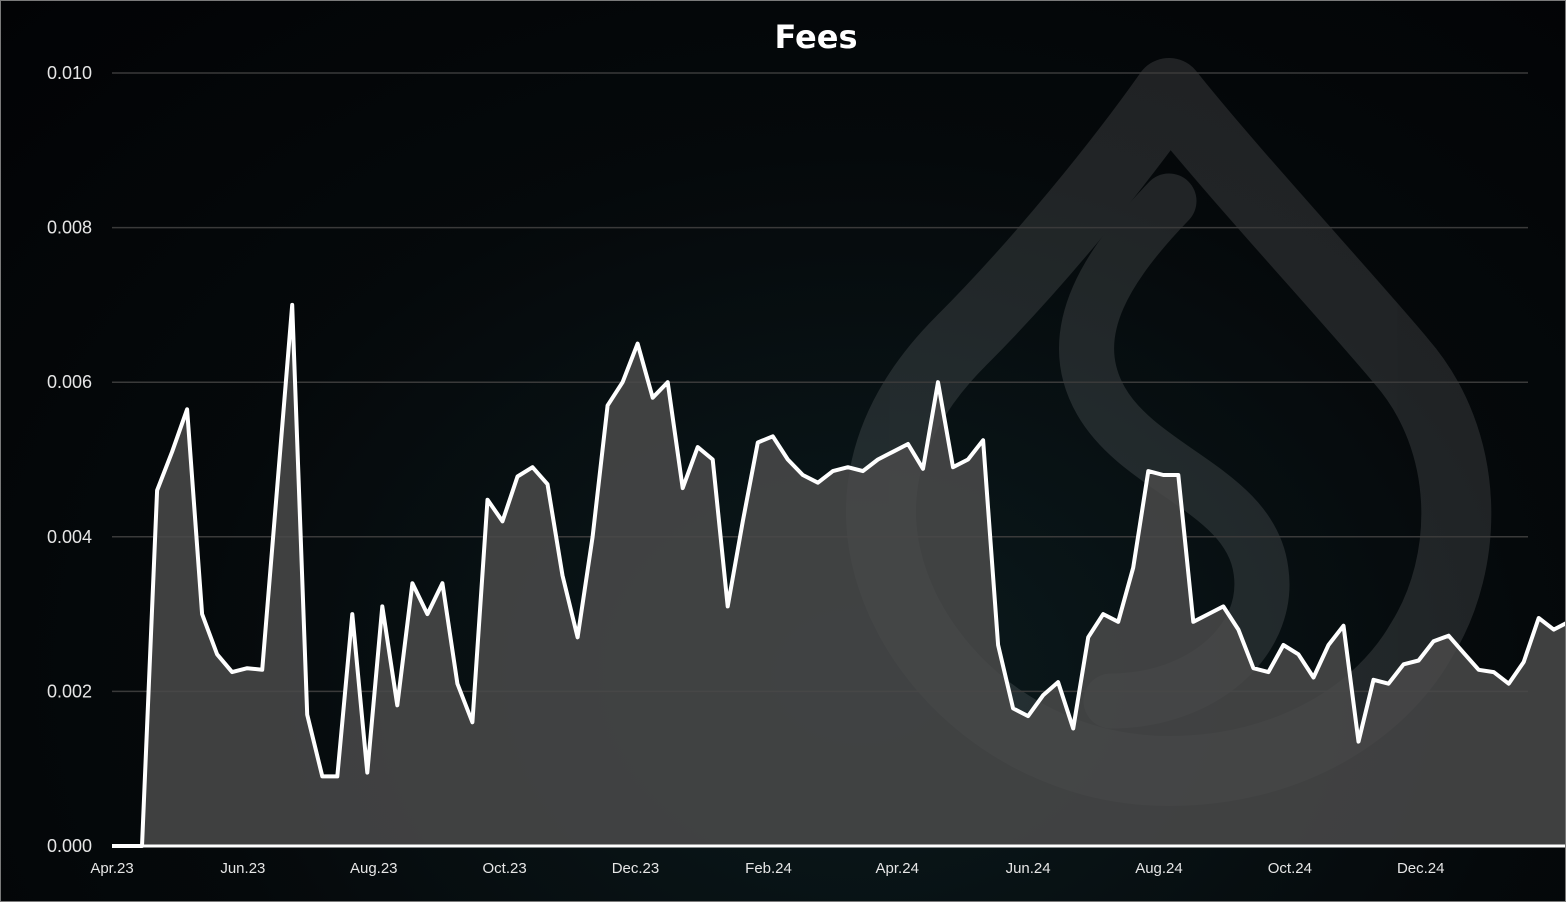 This screenshot has height=902, width=1566. Describe the element at coordinates (69, 537) in the screenshot. I see `y-tick-label: 0.004` at that location.